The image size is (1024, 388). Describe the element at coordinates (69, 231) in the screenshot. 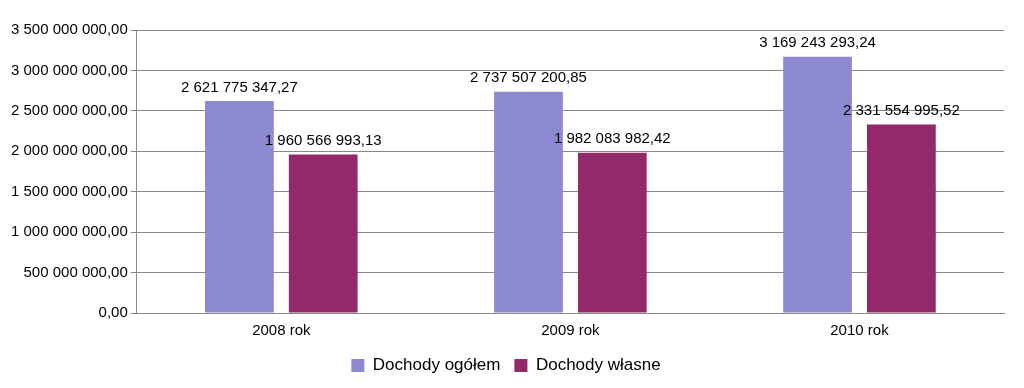

I see `y-tick-label: 1 000 000 000,00` at that location.